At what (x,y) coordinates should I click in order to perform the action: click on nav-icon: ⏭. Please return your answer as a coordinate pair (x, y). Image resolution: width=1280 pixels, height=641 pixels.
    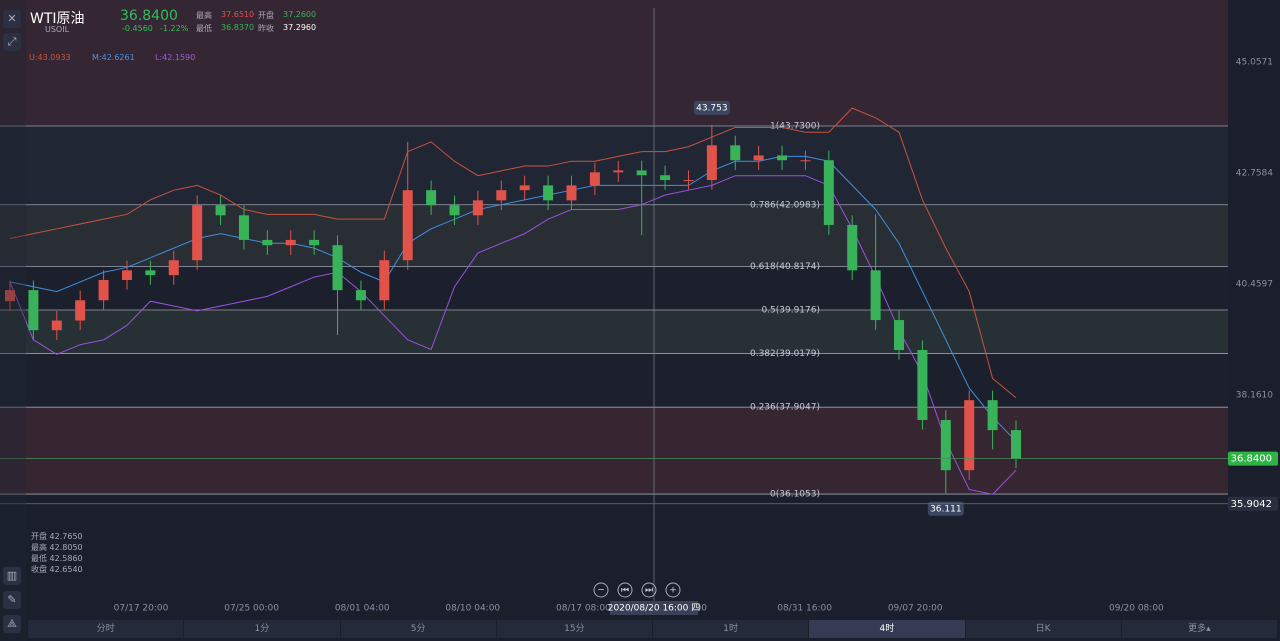
    Looking at the image, I should click on (649, 591).